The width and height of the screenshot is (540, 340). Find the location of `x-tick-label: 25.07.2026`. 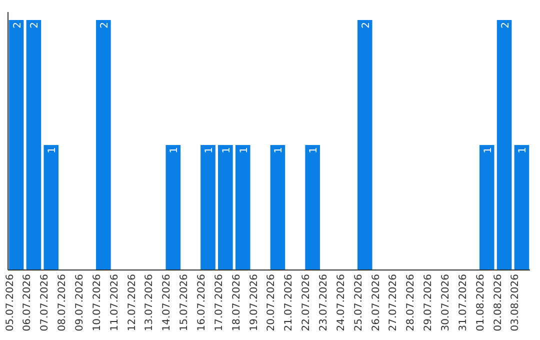

x-tick-label: 25.07.2026 is located at coordinates (358, 303).